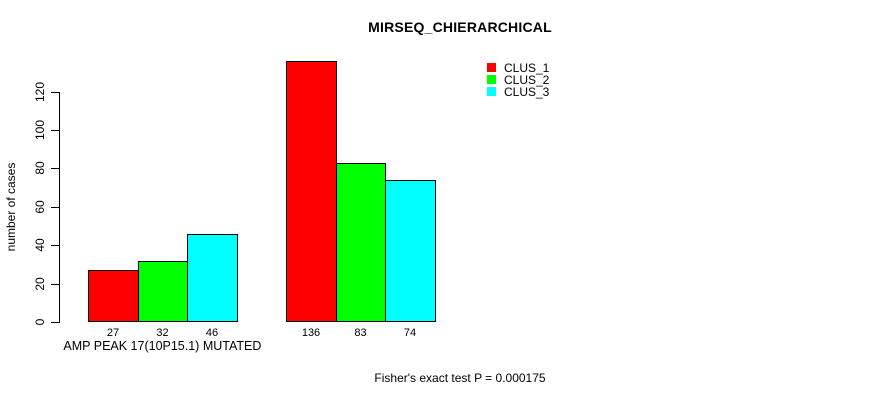  Describe the element at coordinates (40, 207) in the screenshot. I see `y-tick-label: 60` at that location.